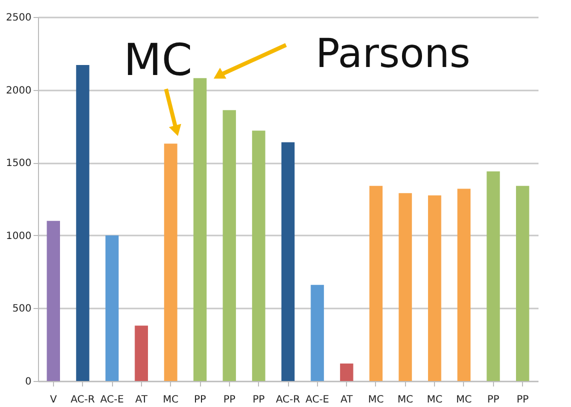 The width and height of the screenshot is (571, 407). Describe the element at coordinates (28, 382) in the screenshot. I see `y-tick-label: 0` at that location.